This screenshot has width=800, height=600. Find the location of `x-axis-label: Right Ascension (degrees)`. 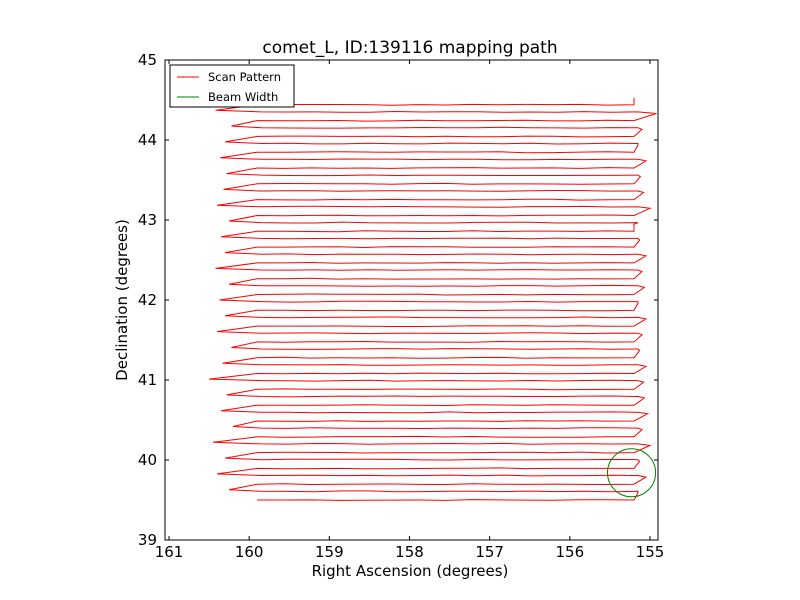

x-axis-label: Right Ascension (degrees) is located at coordinates (410, 571).